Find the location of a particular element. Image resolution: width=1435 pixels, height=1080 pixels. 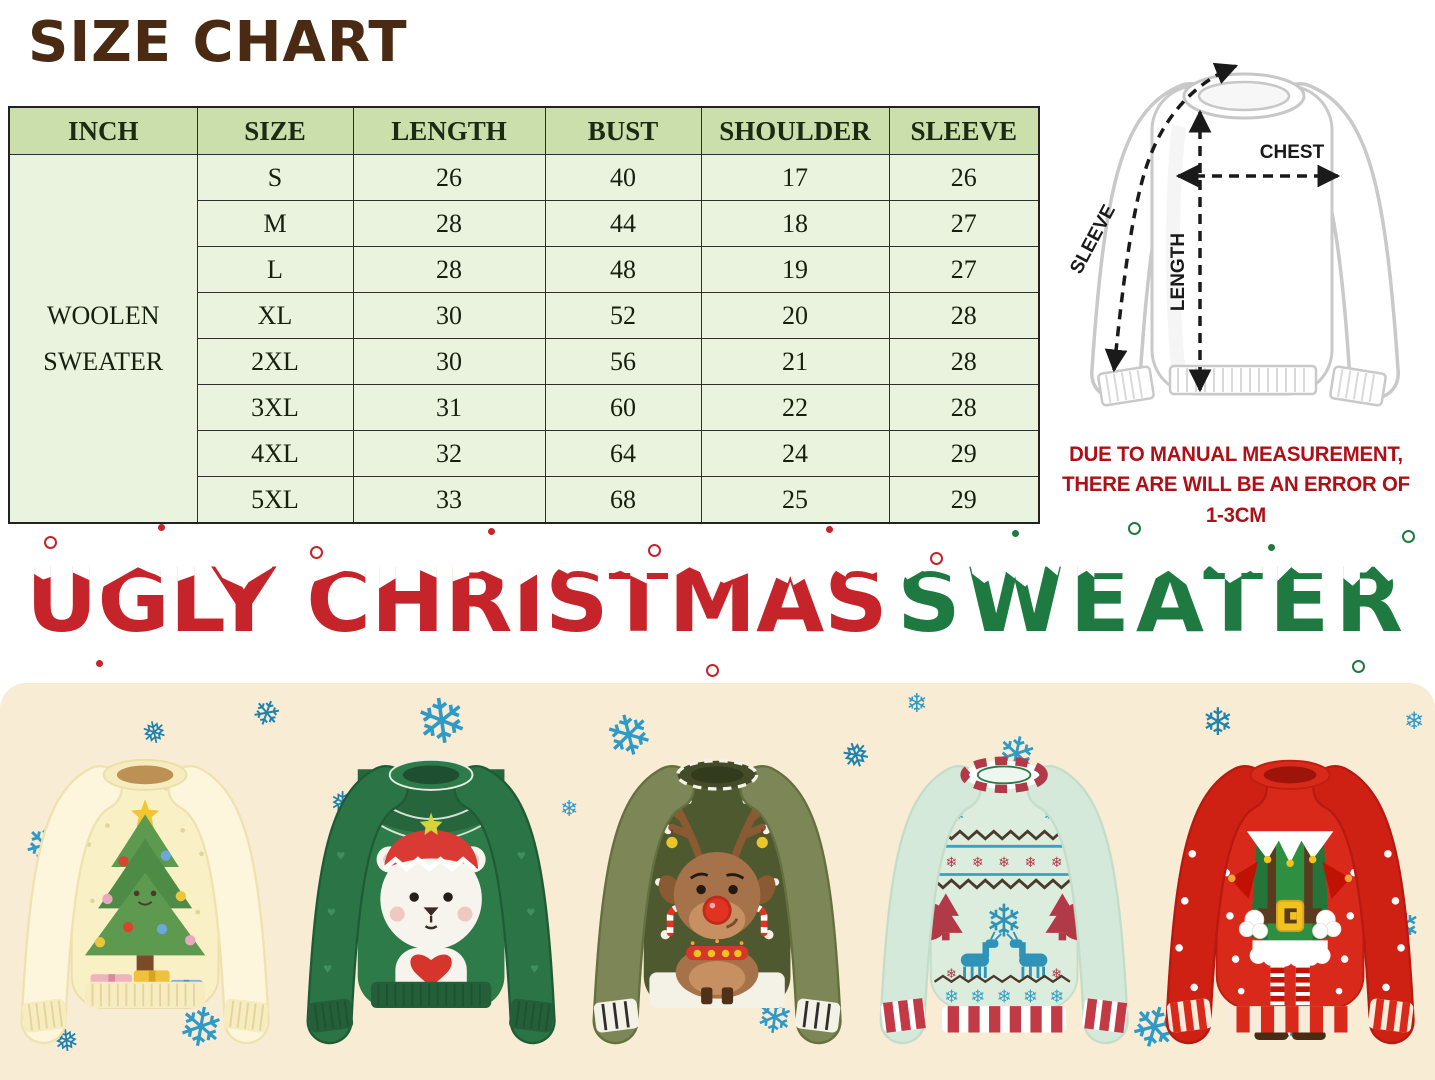

fur-skirt is located at coordinates (1290, 956).